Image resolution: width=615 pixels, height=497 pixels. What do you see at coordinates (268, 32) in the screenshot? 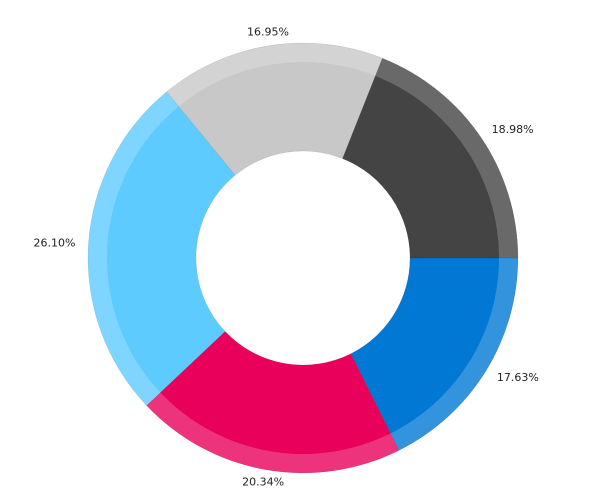
I see `data-label: 16.95%` at bounding box center [268, 32].